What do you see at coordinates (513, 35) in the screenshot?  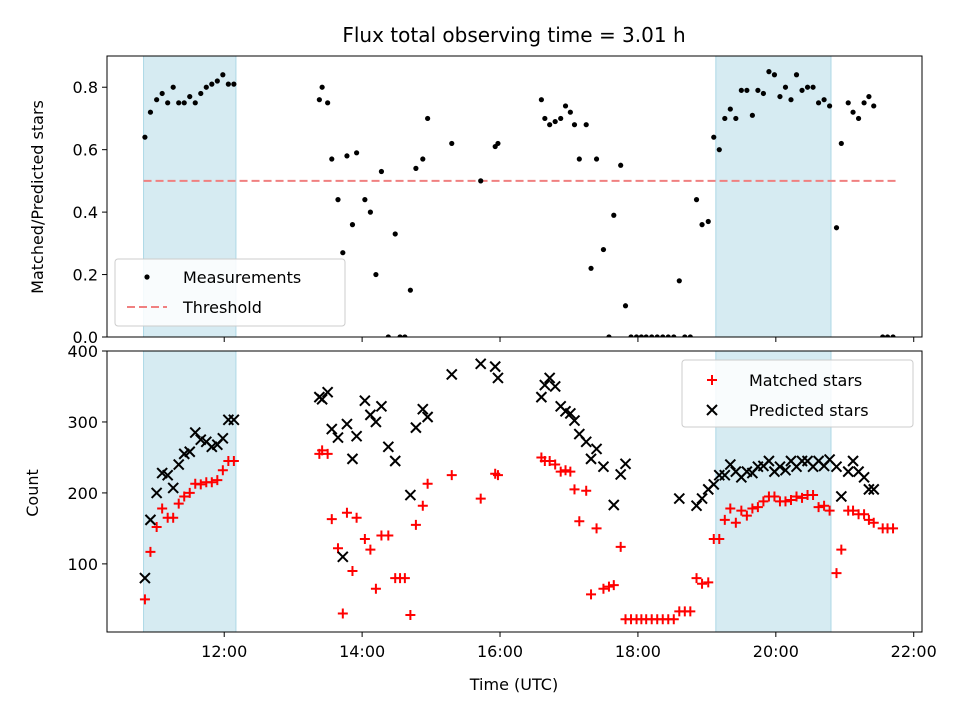 I see `chart-title: Flux total observing time = 3.01 h` at bounding box center [513, 35].